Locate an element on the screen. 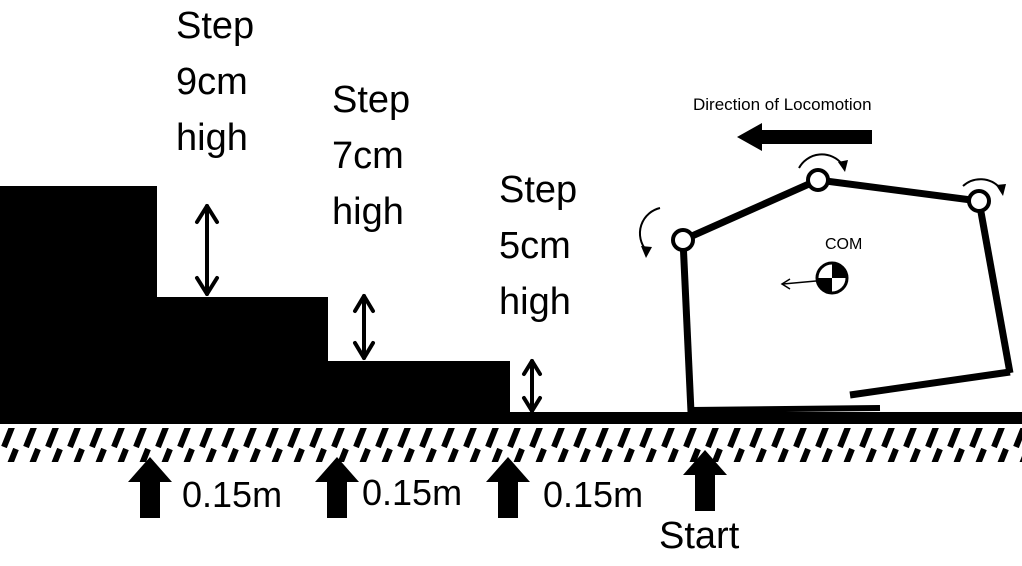 This screenshot has height=566, width=1022. robot-link-rear is located at coordinates (898, 190).